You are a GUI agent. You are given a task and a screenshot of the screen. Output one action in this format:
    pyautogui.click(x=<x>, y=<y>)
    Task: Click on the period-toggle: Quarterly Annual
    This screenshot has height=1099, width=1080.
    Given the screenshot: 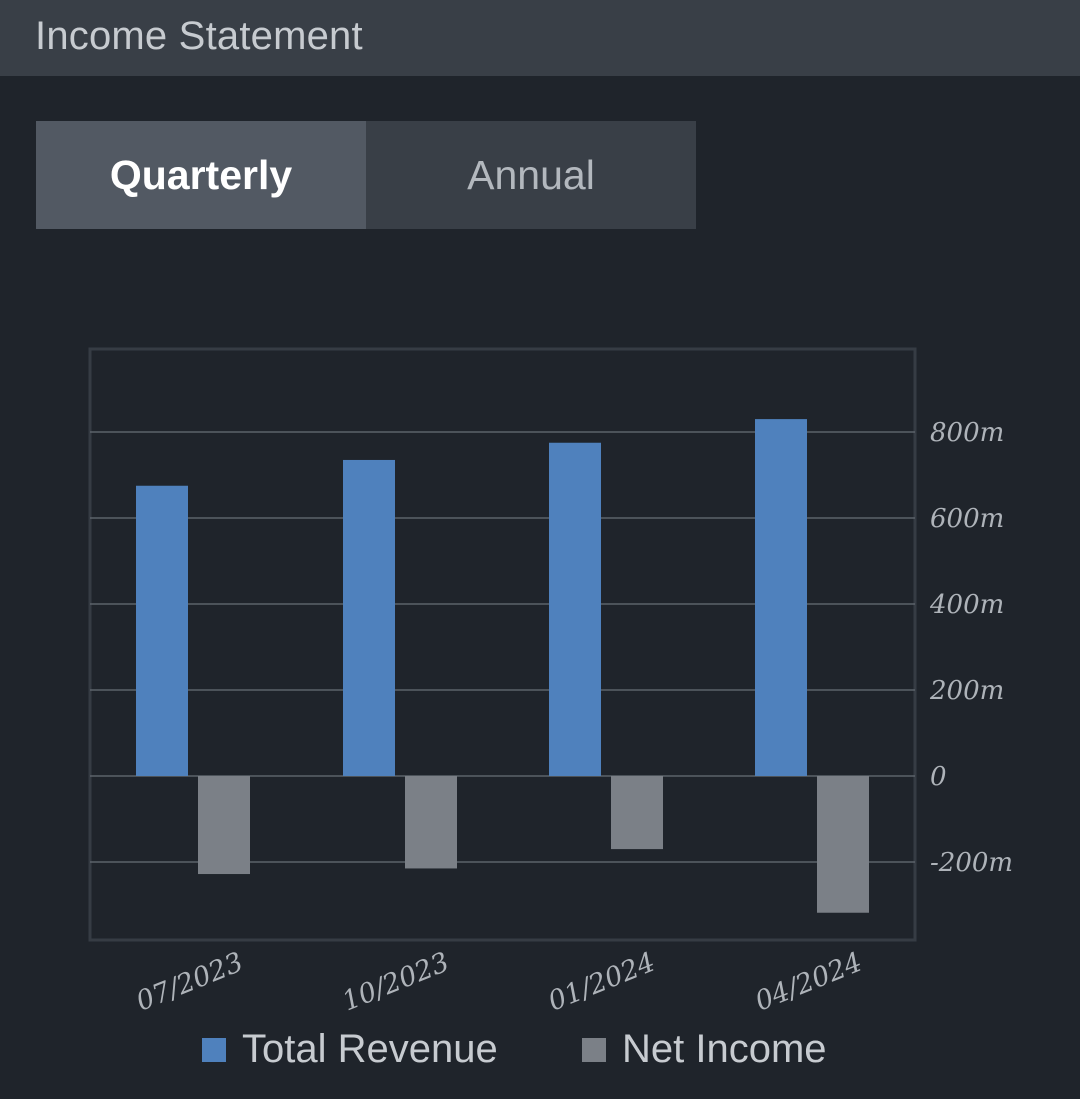 What is the action you would take?
    pyautogui.click(x=366, y=175)
    